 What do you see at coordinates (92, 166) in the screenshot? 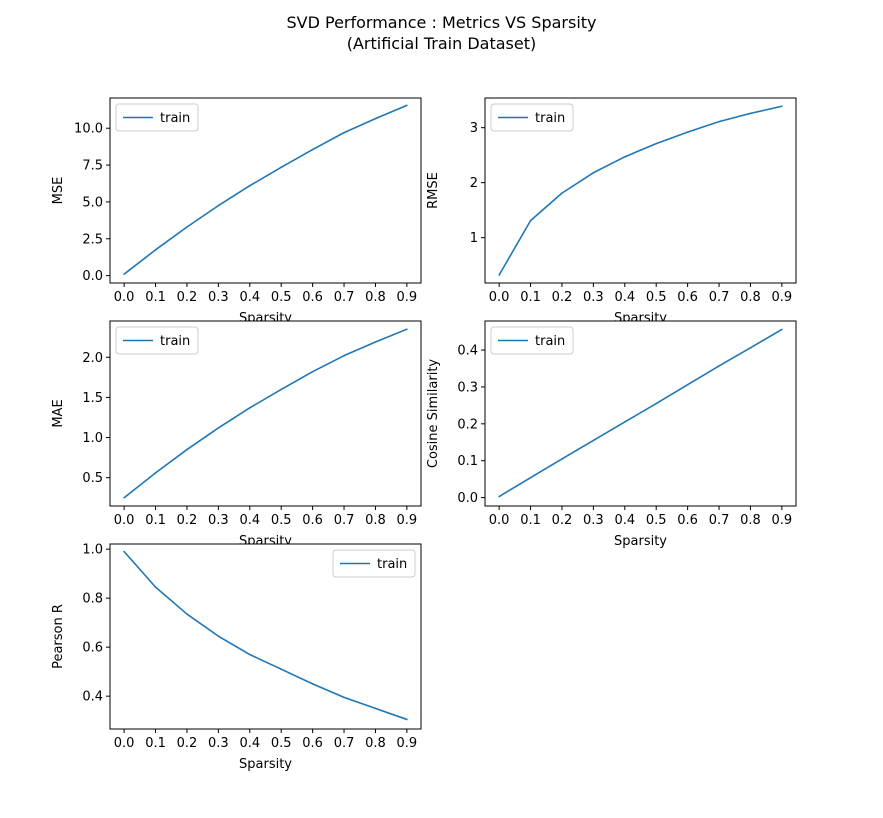
I see `y-tick-label: 7.5` at bounding box center [92, 166].